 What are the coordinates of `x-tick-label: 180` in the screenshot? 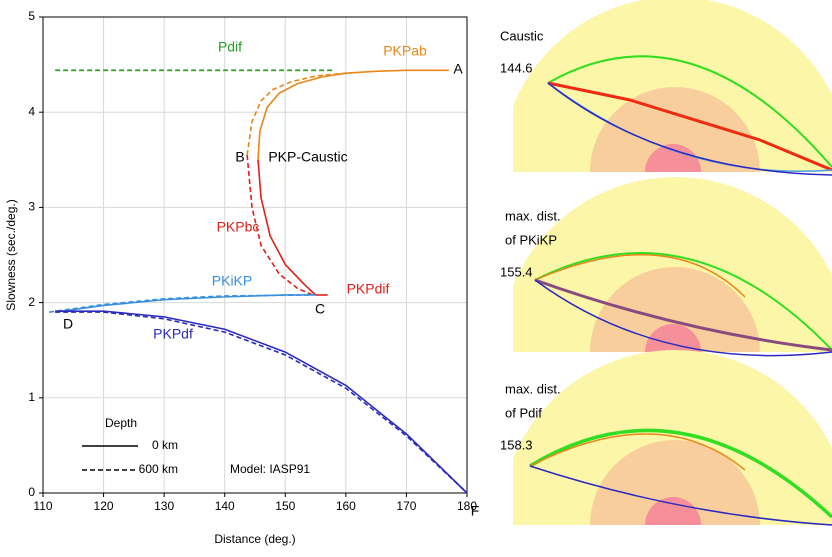 It's located at (467, 506).